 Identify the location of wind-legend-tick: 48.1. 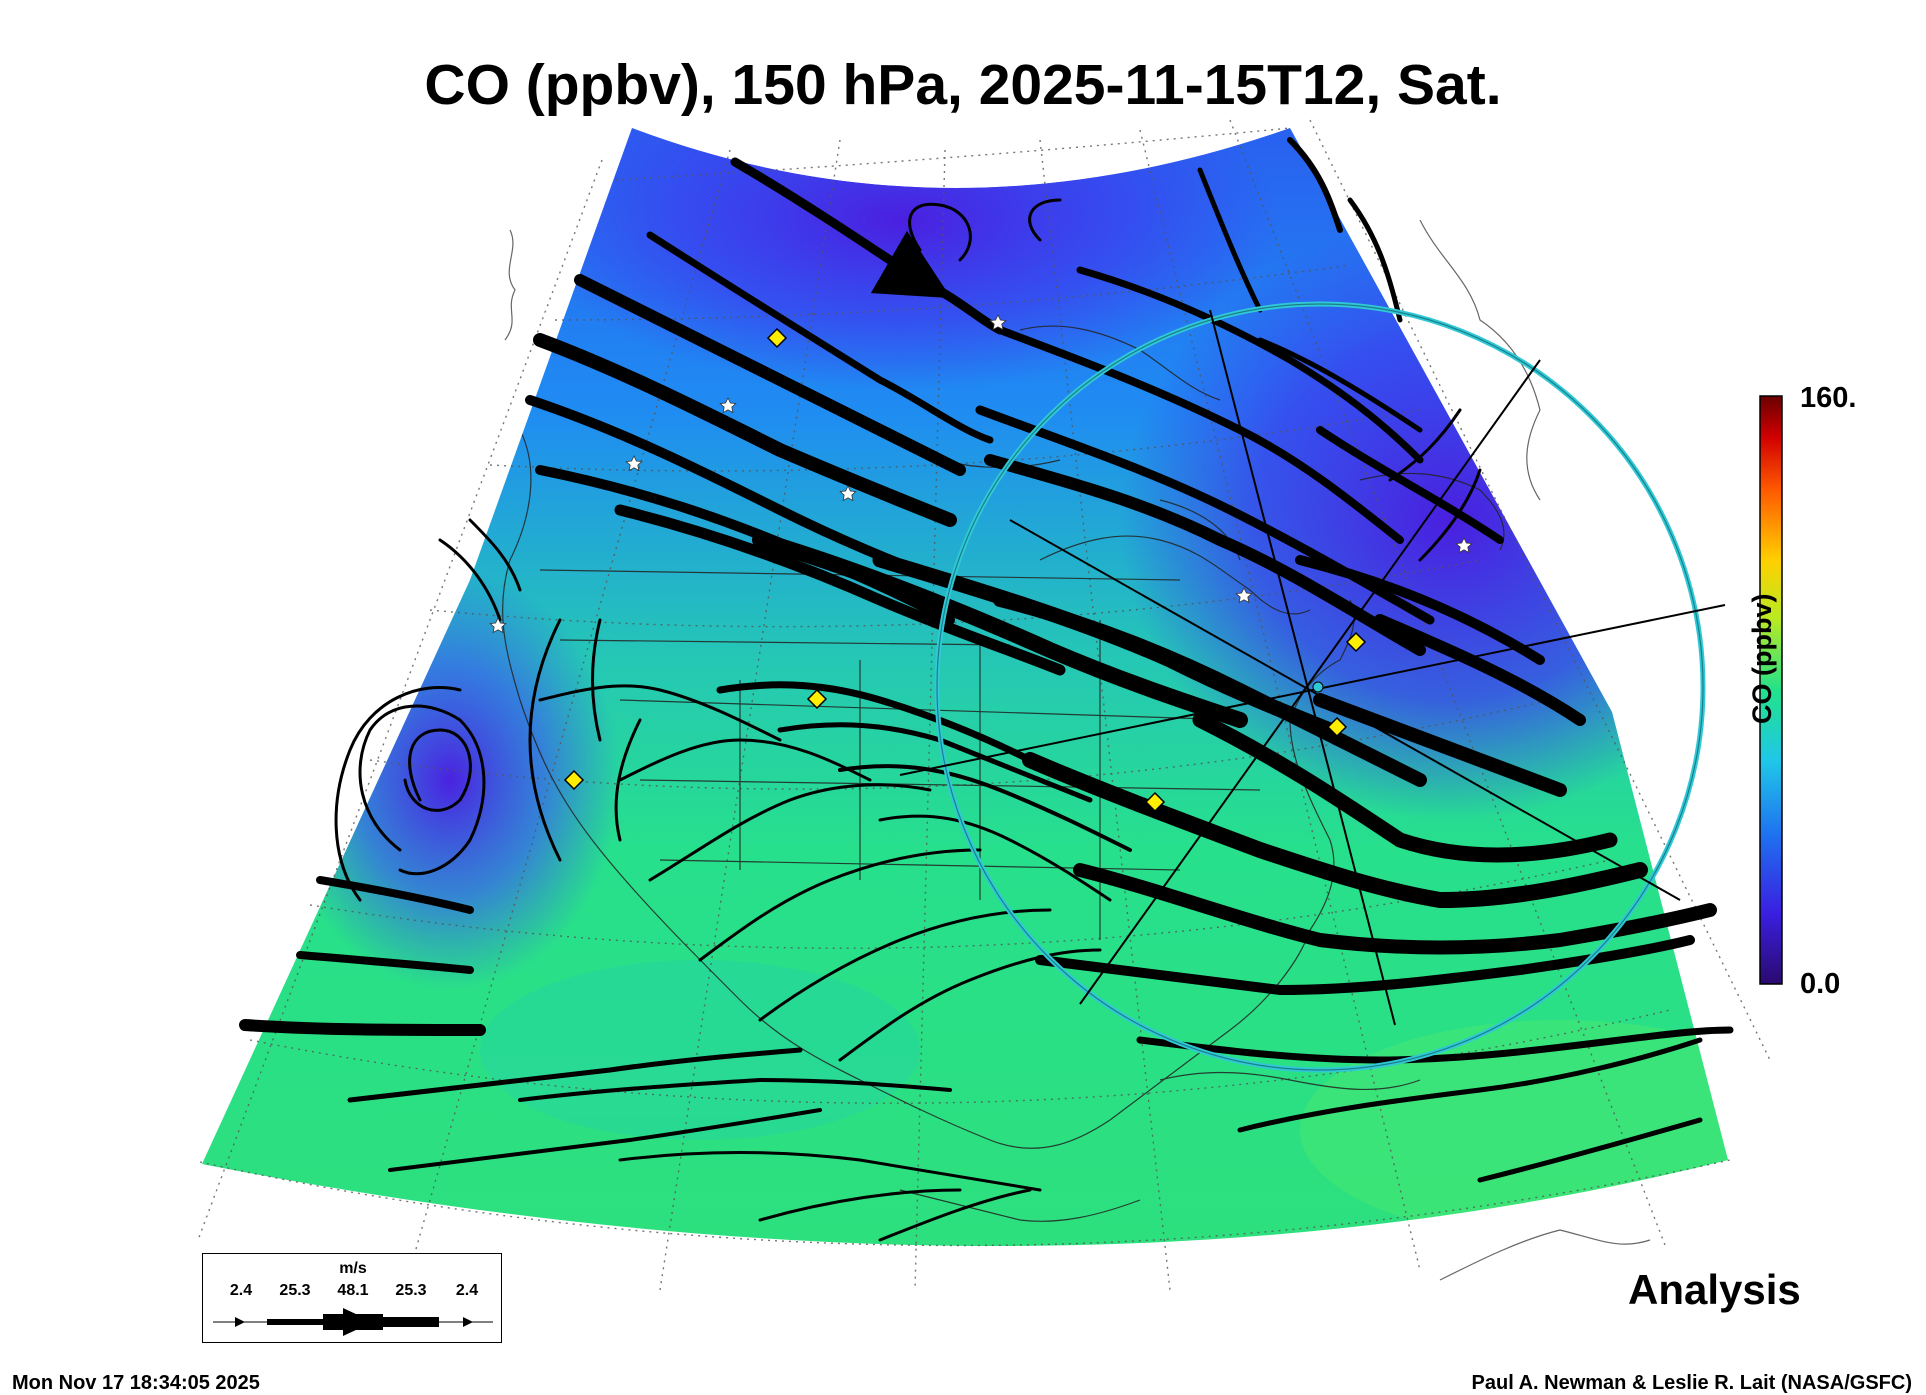
(353, 1290).